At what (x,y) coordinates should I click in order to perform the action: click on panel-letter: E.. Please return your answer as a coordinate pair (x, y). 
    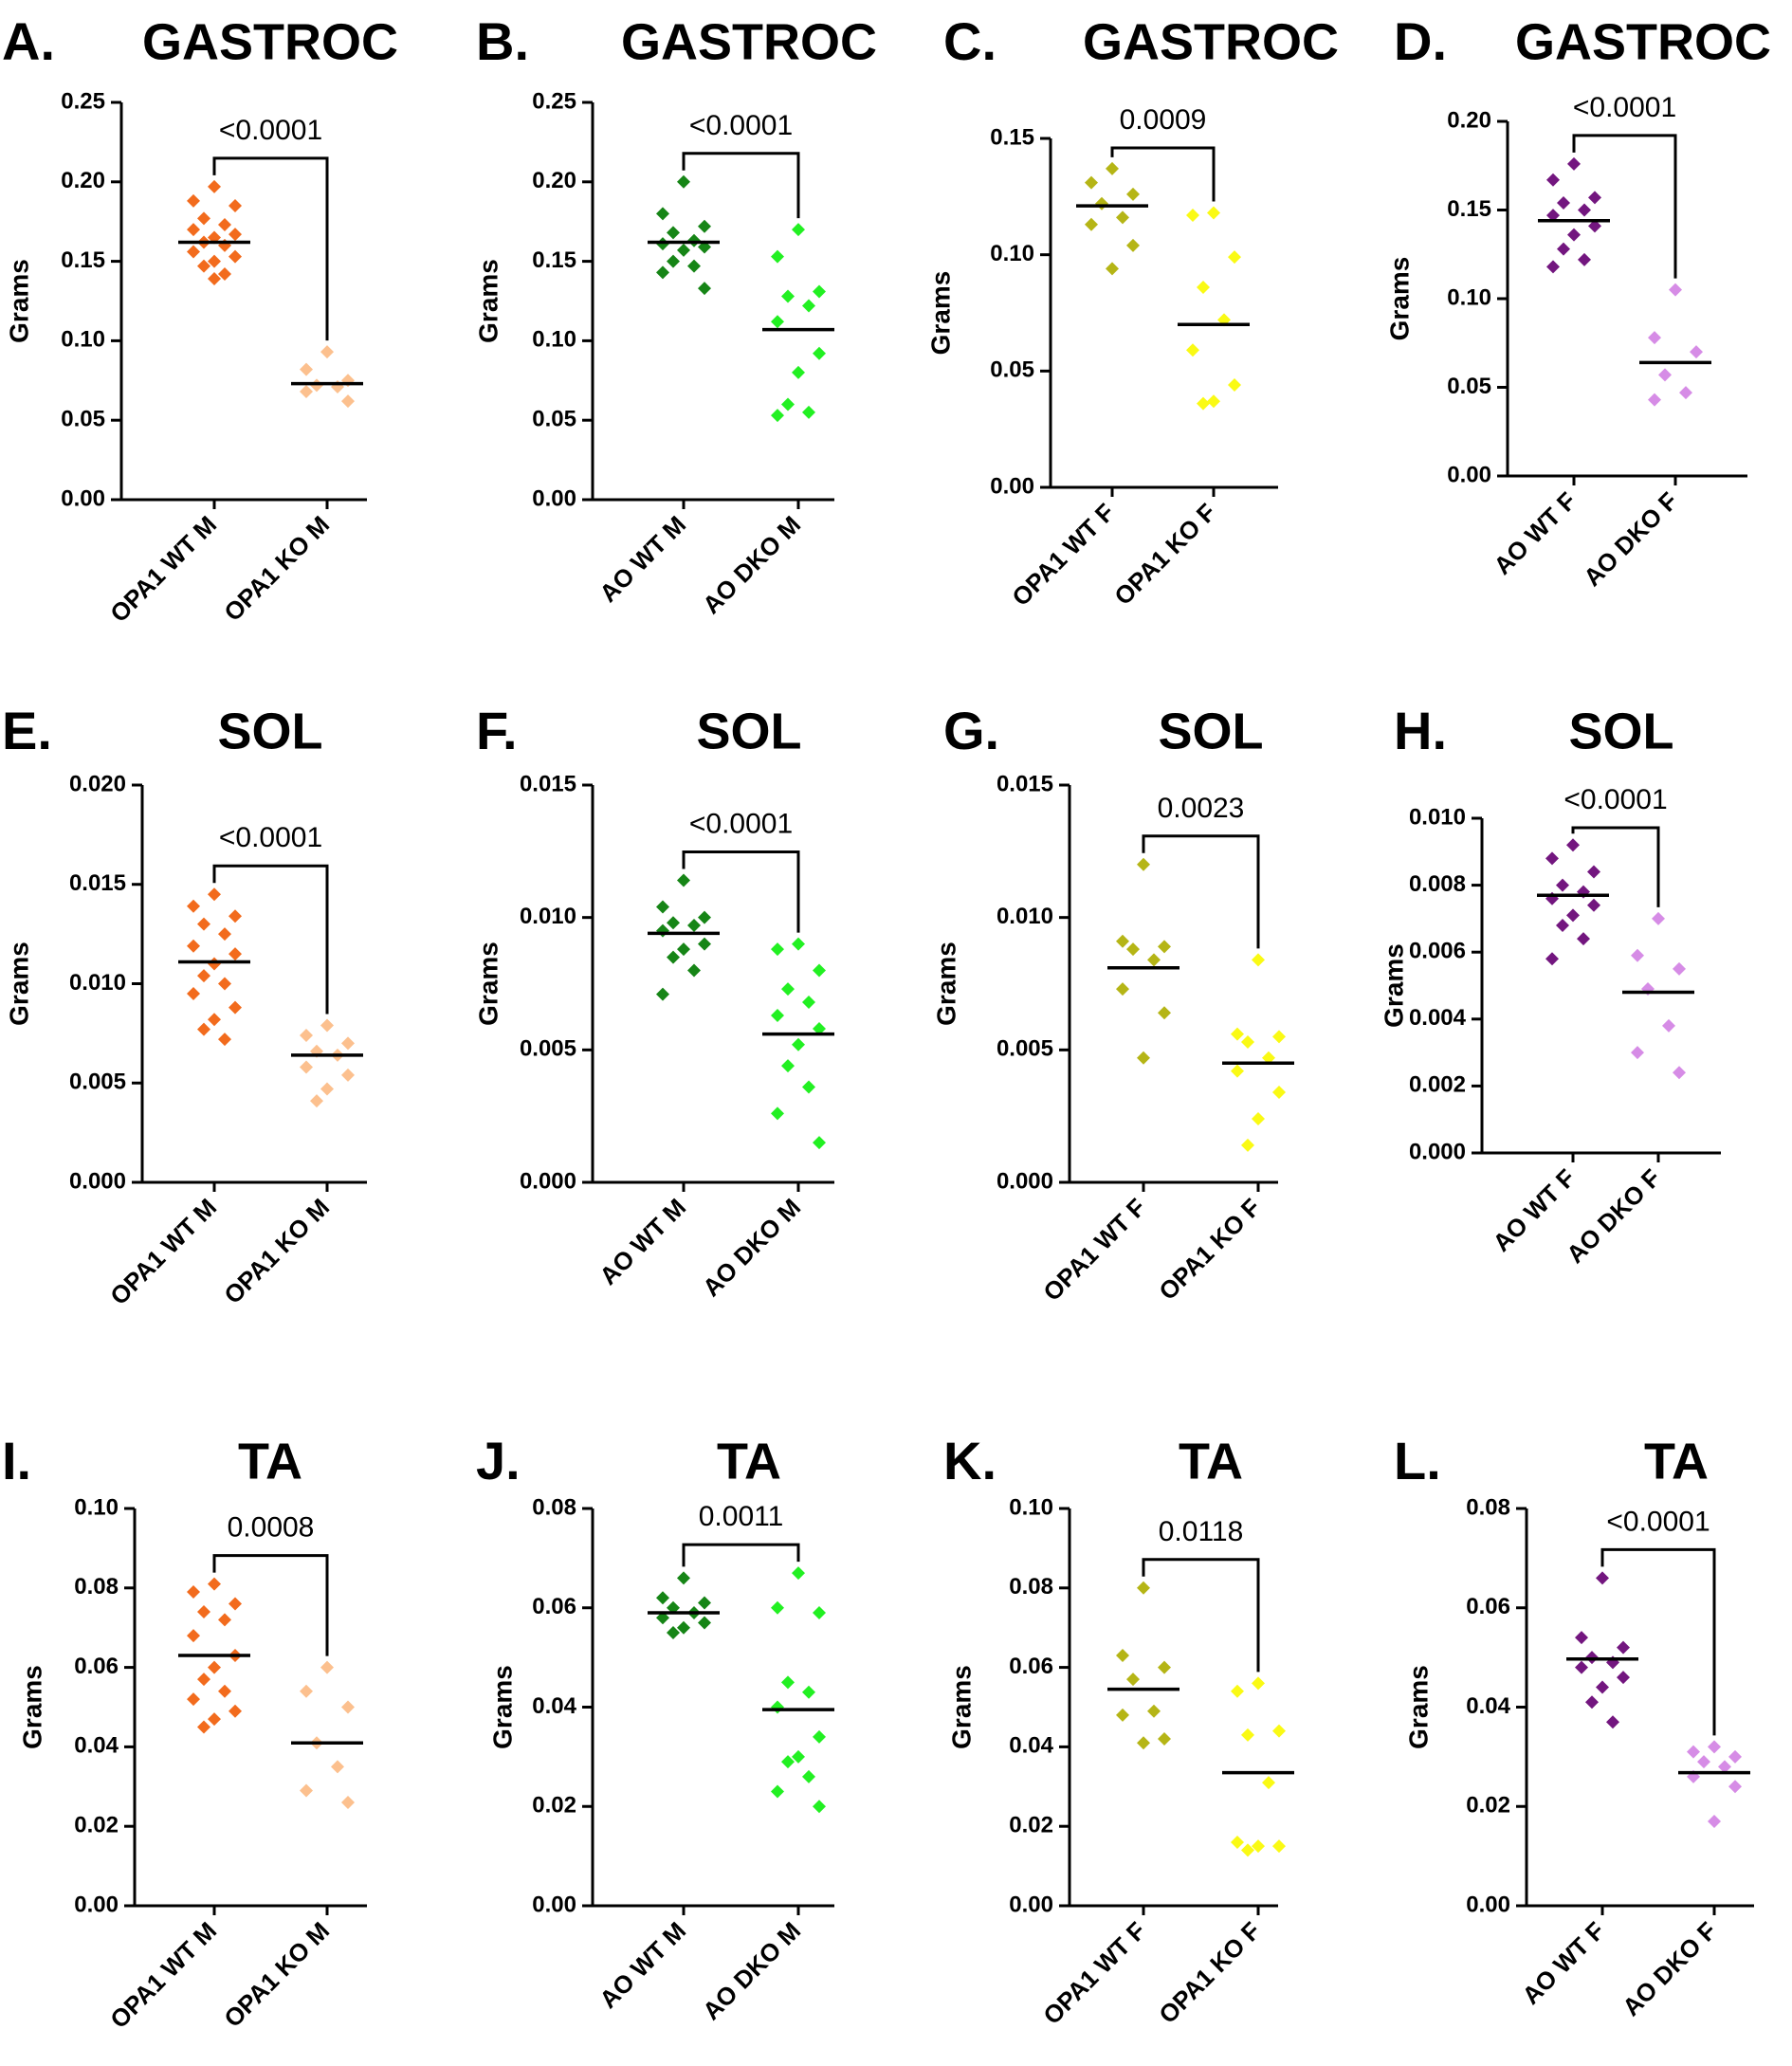
    Looking at the image, I should click on (27, 730).